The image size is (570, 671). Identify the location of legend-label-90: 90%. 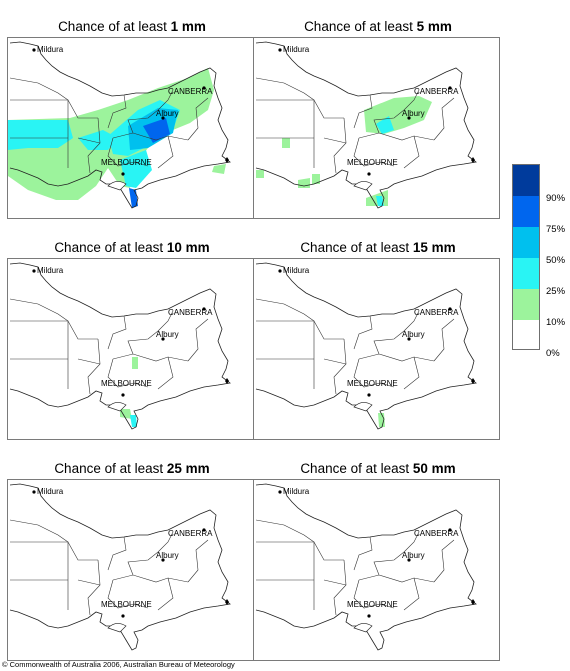
(556, 198).